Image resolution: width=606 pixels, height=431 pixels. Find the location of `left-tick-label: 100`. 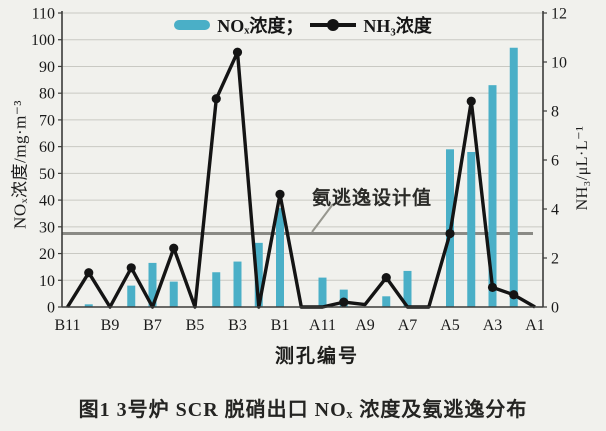

left-tick-label: 100 is located at coordinates (43, 40).